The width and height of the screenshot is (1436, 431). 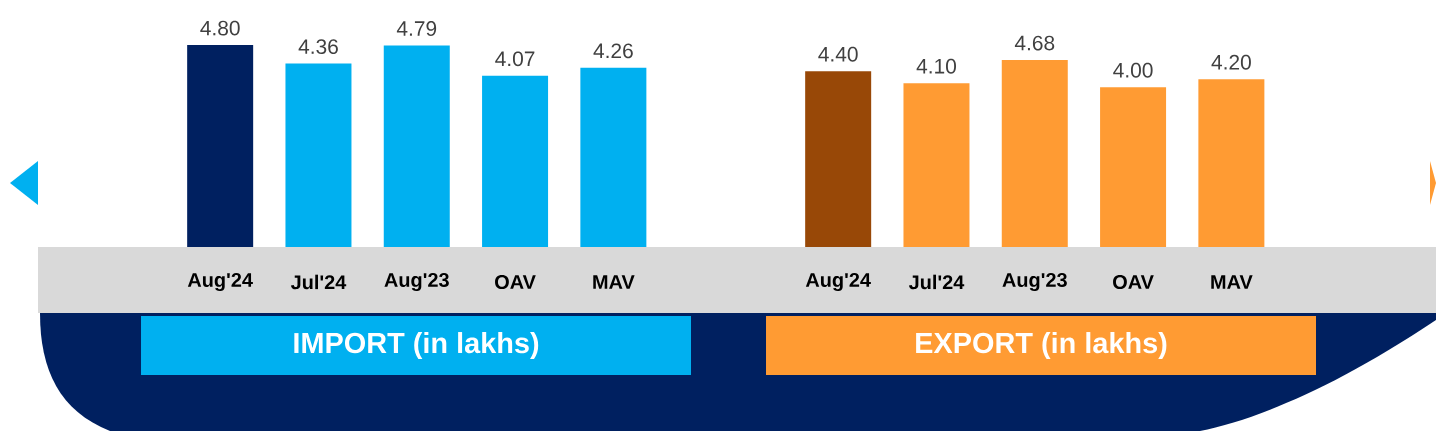 What do you see at coordinates (416, 28) in the screenshot?
I see `data-label: 4.79` at bounding box center [416, 28].